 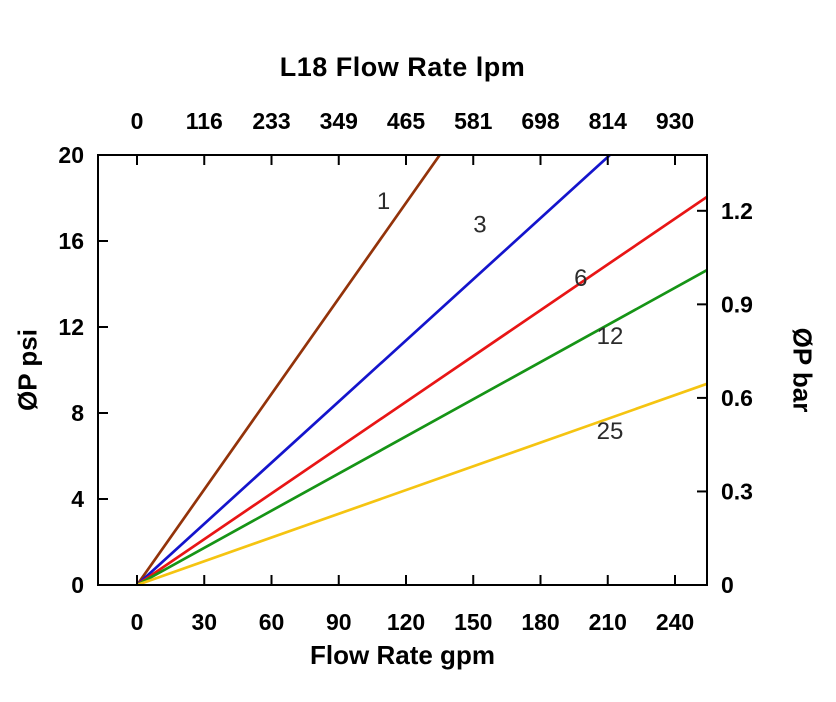 What do you see at coordinates (339, 121) in the screenshot?
I see `top-tick-label: 349` at bounding box center [339, 121].